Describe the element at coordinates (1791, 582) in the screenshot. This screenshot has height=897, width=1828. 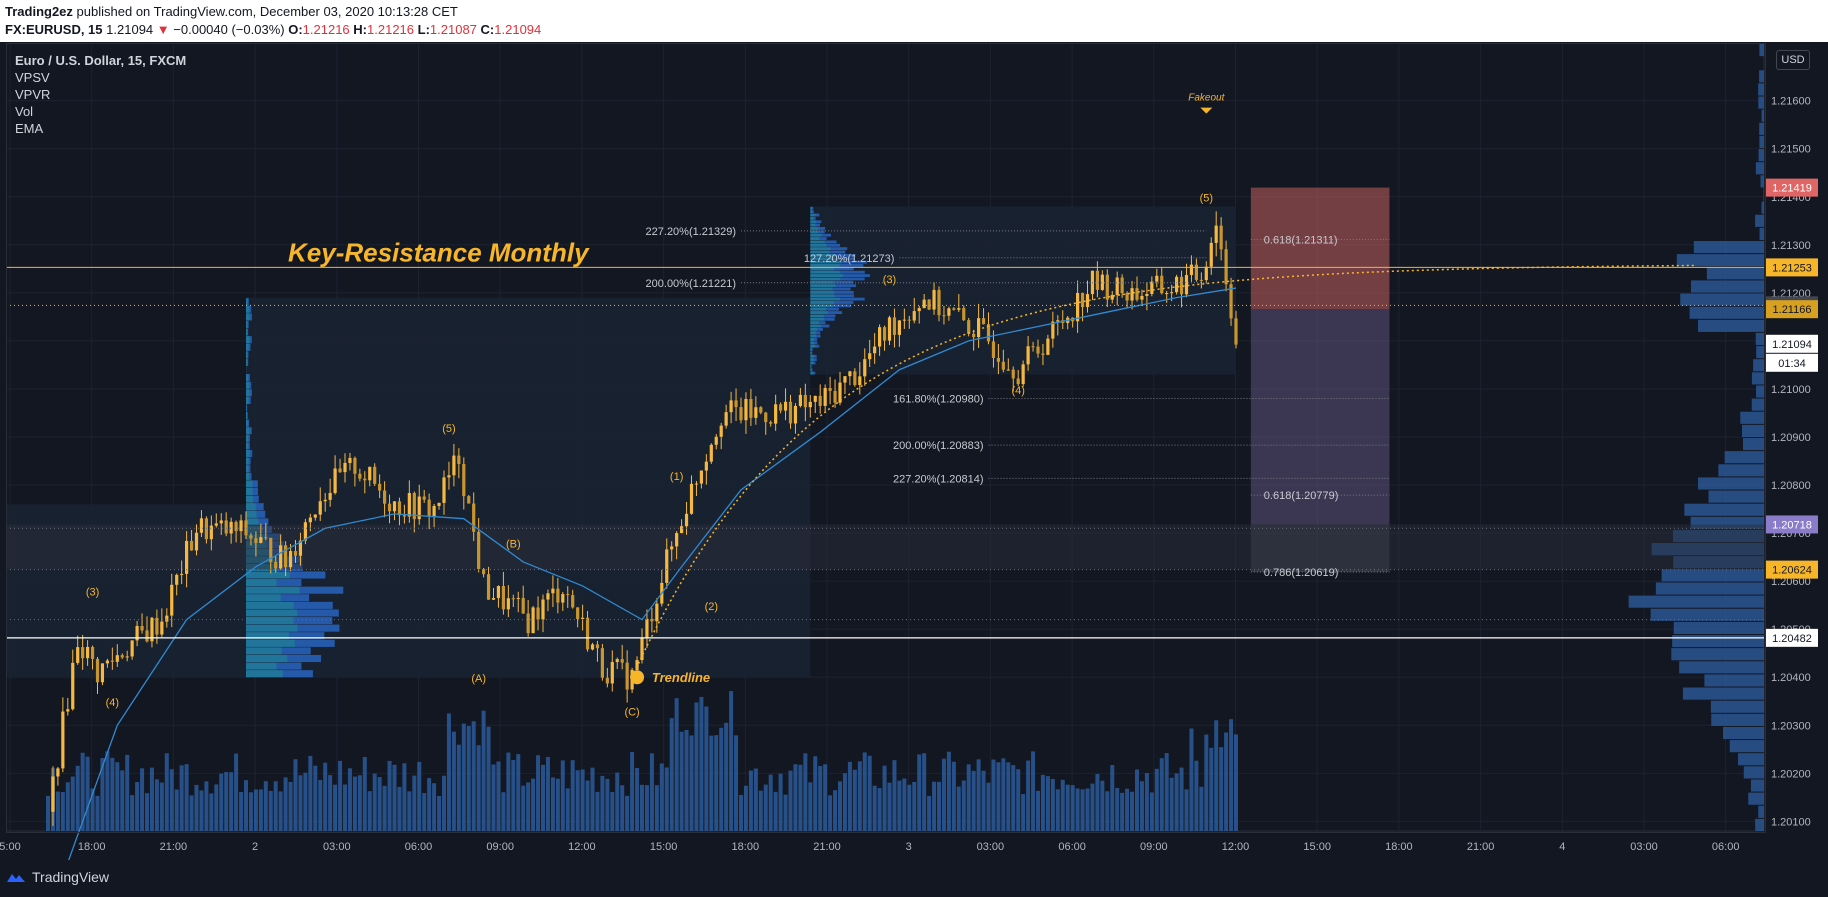
I see `y-tick-label: 1.20600` at that location.